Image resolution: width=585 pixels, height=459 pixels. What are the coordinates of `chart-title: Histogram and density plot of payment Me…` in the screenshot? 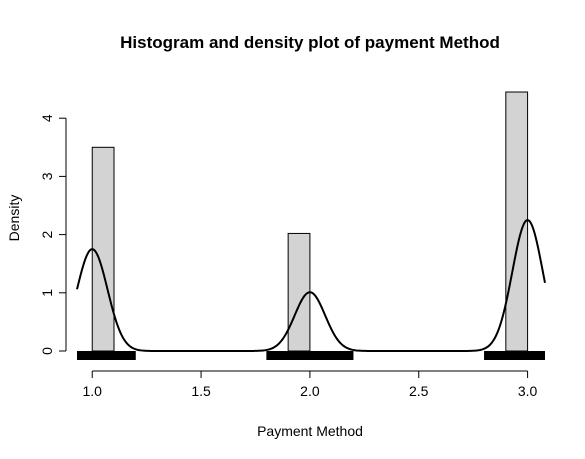 It's located at (310, 42).